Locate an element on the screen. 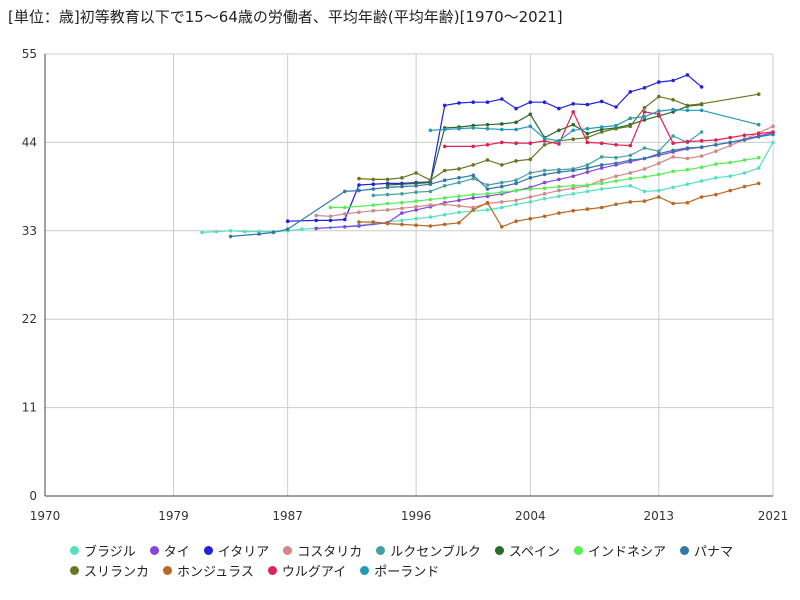 The image size is (800, 600). x-tick-label: 1979 is located at coordinates (173, 516).